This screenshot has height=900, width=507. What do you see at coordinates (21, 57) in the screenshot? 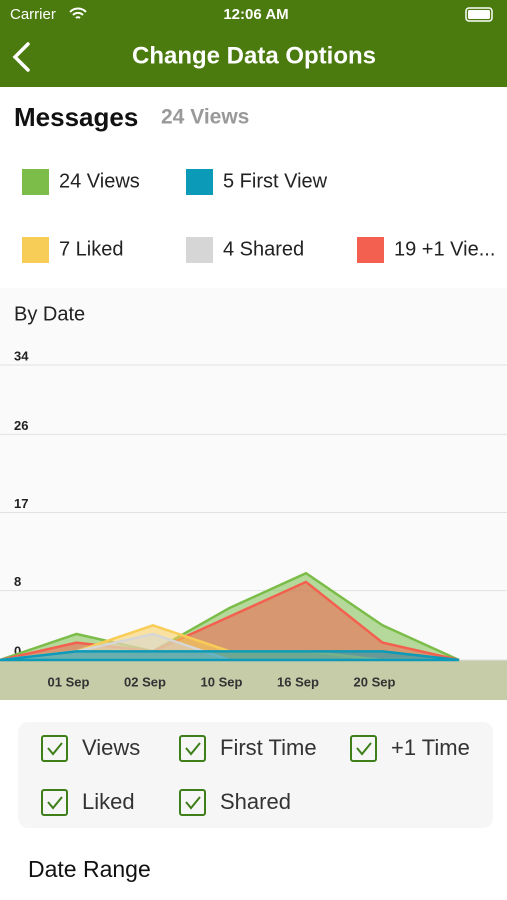
I see `back-button` at bounding box center [21, 57].